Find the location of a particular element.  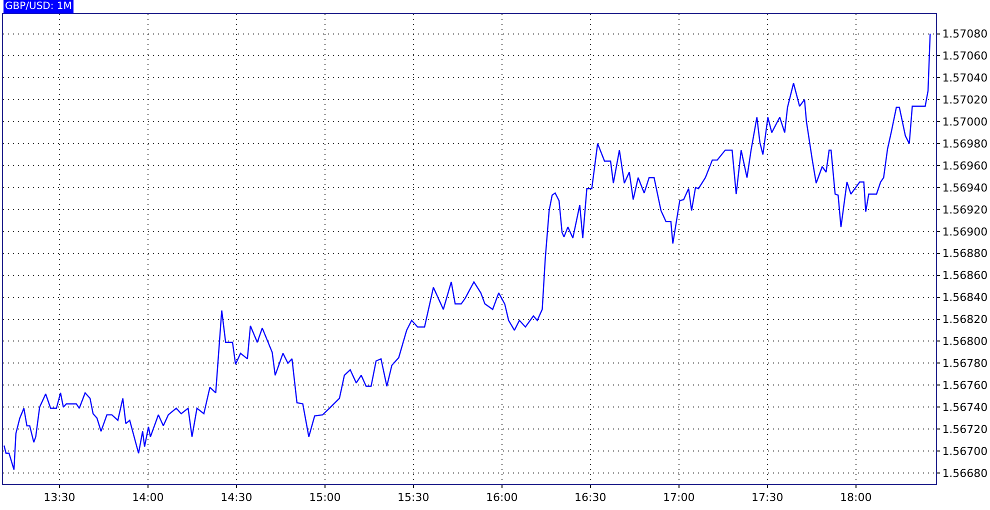

x-tick-label: 15:30 is located at coordinates (414, 497).